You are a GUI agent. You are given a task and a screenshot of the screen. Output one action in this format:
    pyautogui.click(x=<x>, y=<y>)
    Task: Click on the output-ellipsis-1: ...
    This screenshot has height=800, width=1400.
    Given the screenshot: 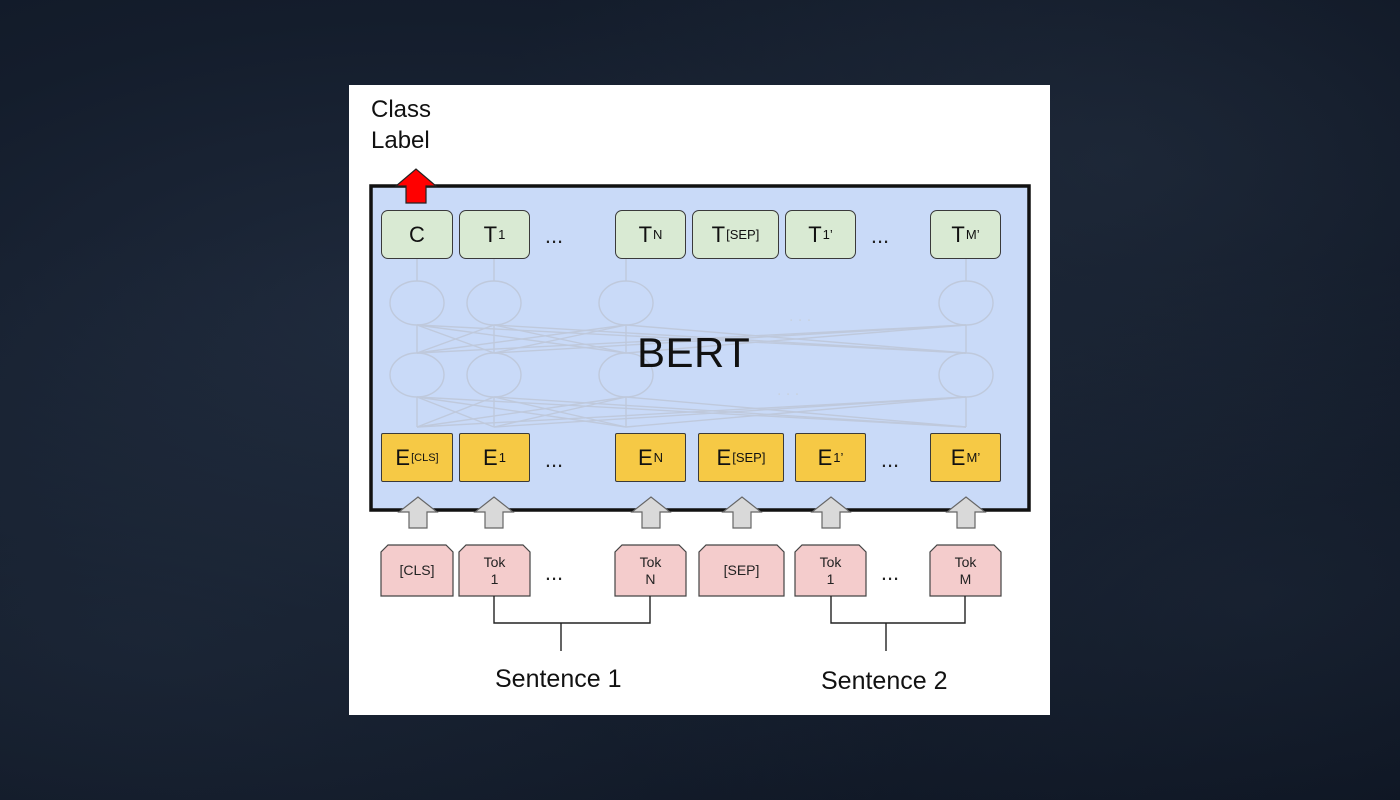 What is the action you would take?
    pyautogui.click(x=554, y=235)
    